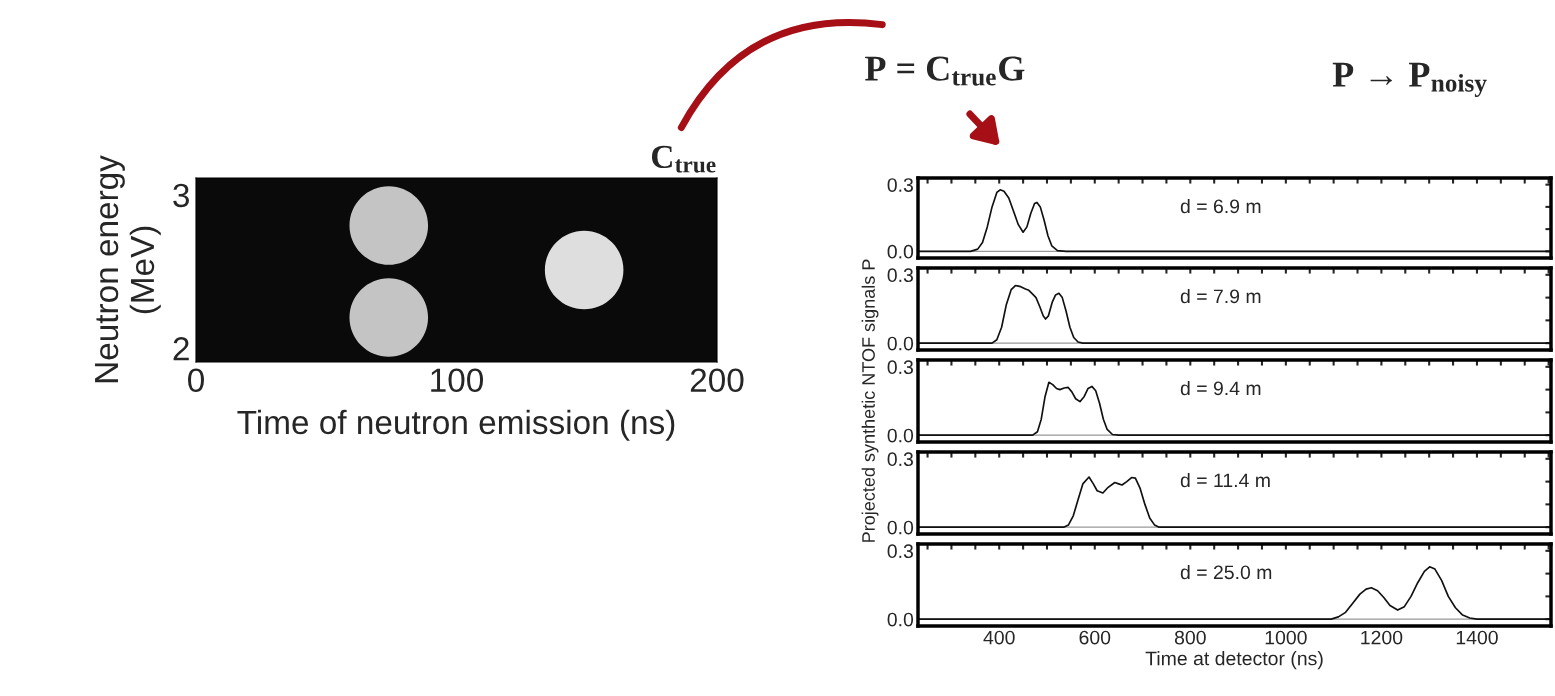  What do you see at coordinates (1286, 637) in the screenshot?
I see `x-tick-label: 1000` at bounding box center [1286, 637].